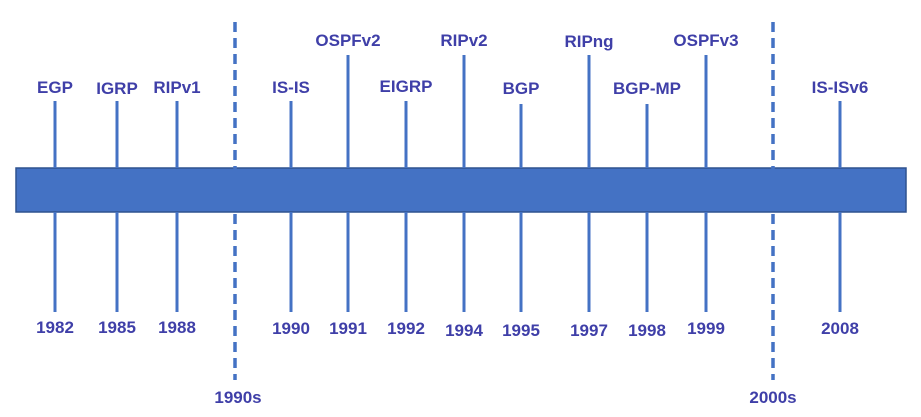 This screenshot has width=921, height=417. I want to click on protocol-label: IS-IS, so click(291, 87).